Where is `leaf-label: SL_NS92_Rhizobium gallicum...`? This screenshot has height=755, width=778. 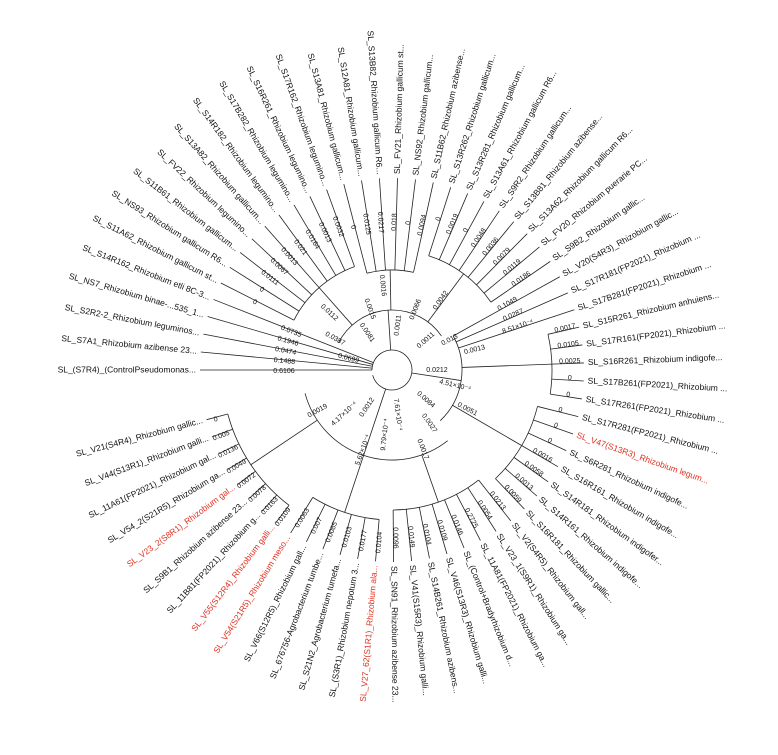
leaf-label: SL_NS92_Rhizobium gallicum... is located at coordinates (422, 115).